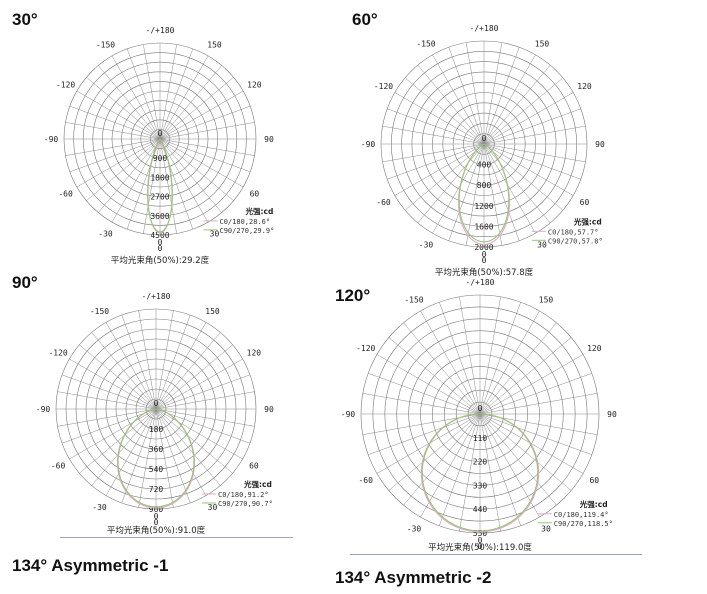 The image size is (707, 594). Describe the element at coordinates (245, 222) in the screenshot. I see `legend-entry: C0/180,28.6°` at that location.